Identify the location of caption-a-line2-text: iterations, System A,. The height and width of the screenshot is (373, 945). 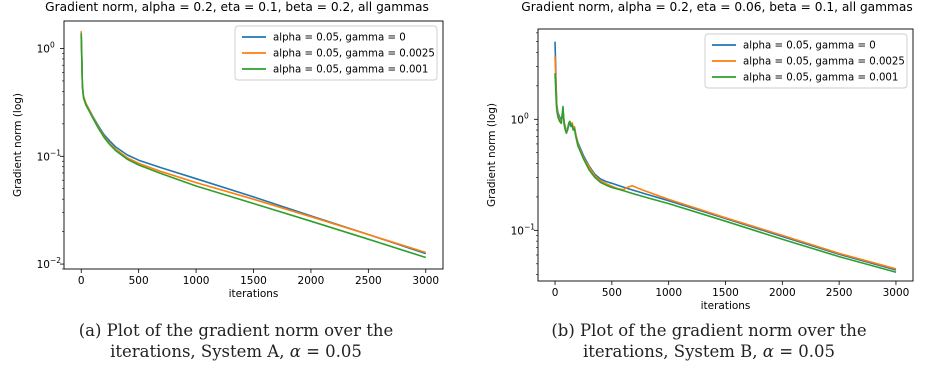
(200, 351).